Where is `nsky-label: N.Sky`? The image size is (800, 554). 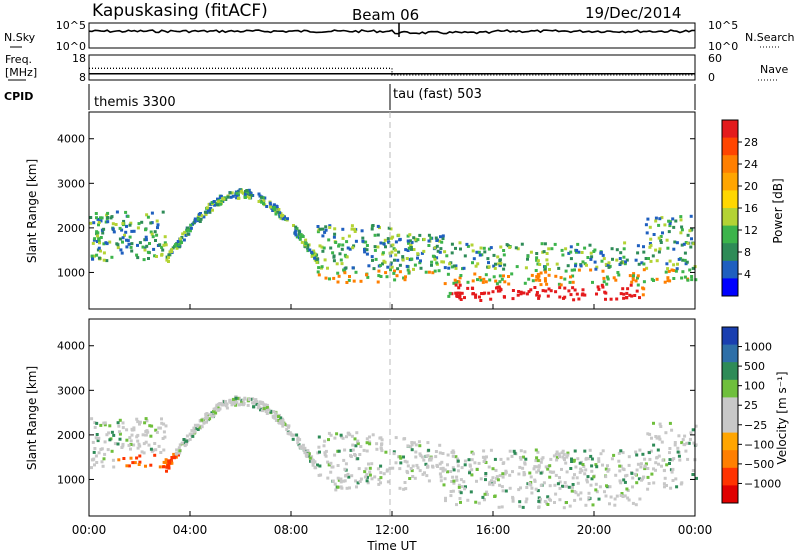 nsky-label: N.Sky is located at coordinates (20, 37).